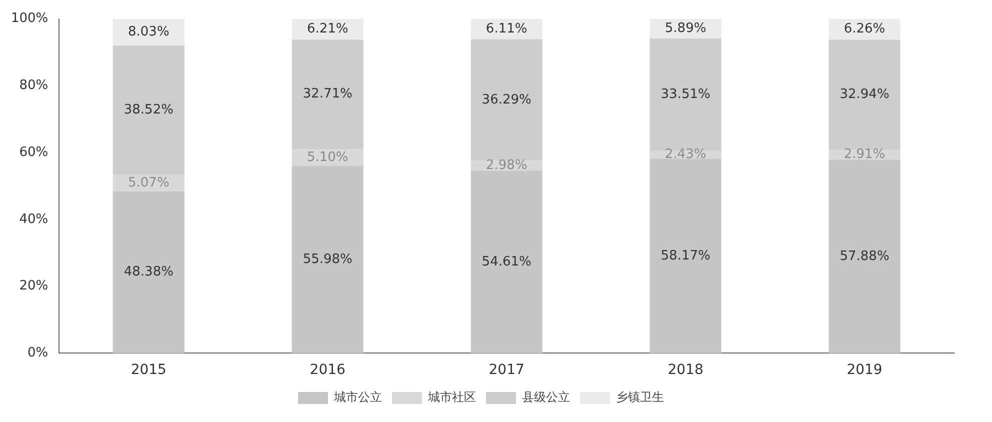 The image size is (992, 422). What do you see at coordinates (33, 286) in the screenshot?
I see `y-tick-label: 20%` at bounding box center [33, 286].